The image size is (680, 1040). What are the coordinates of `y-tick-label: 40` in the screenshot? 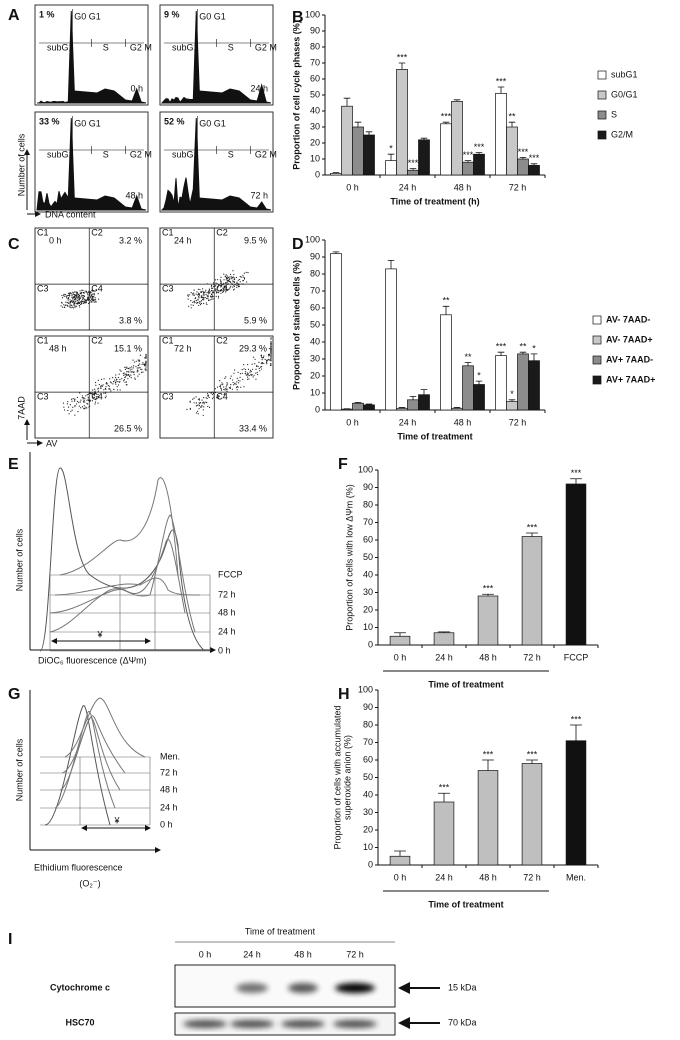 It's located at (315, 341).